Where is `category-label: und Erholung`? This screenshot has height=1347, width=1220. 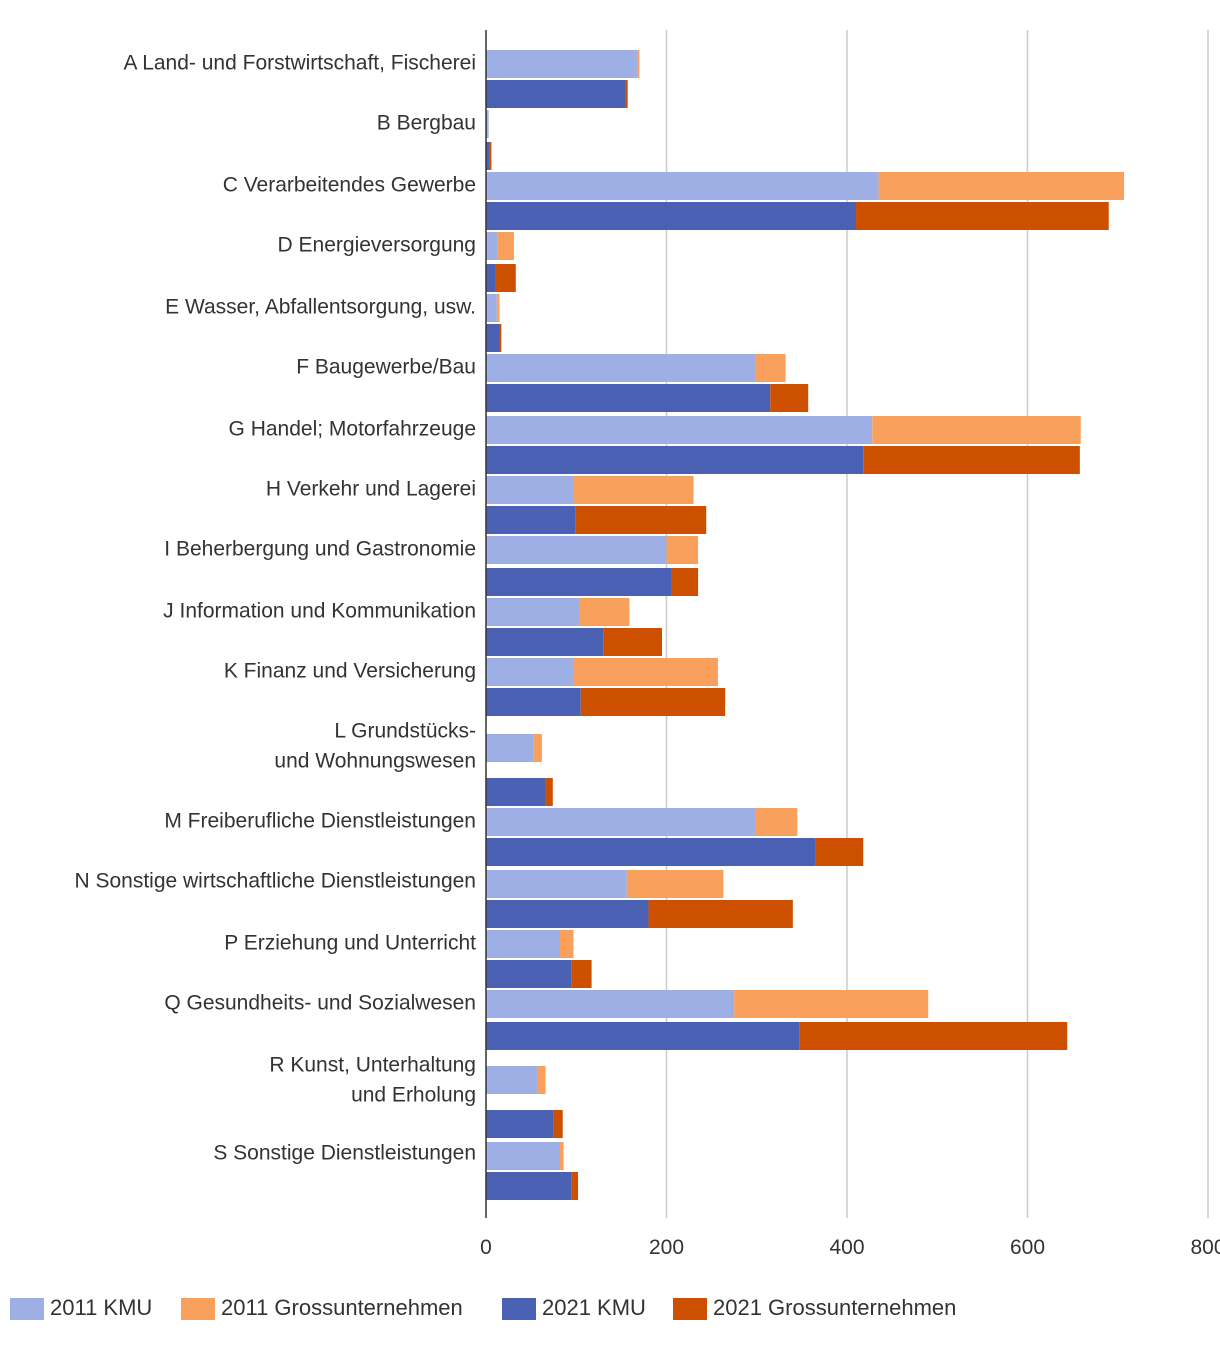
category-label: und Erholung is located at coordinates (413, 1095).